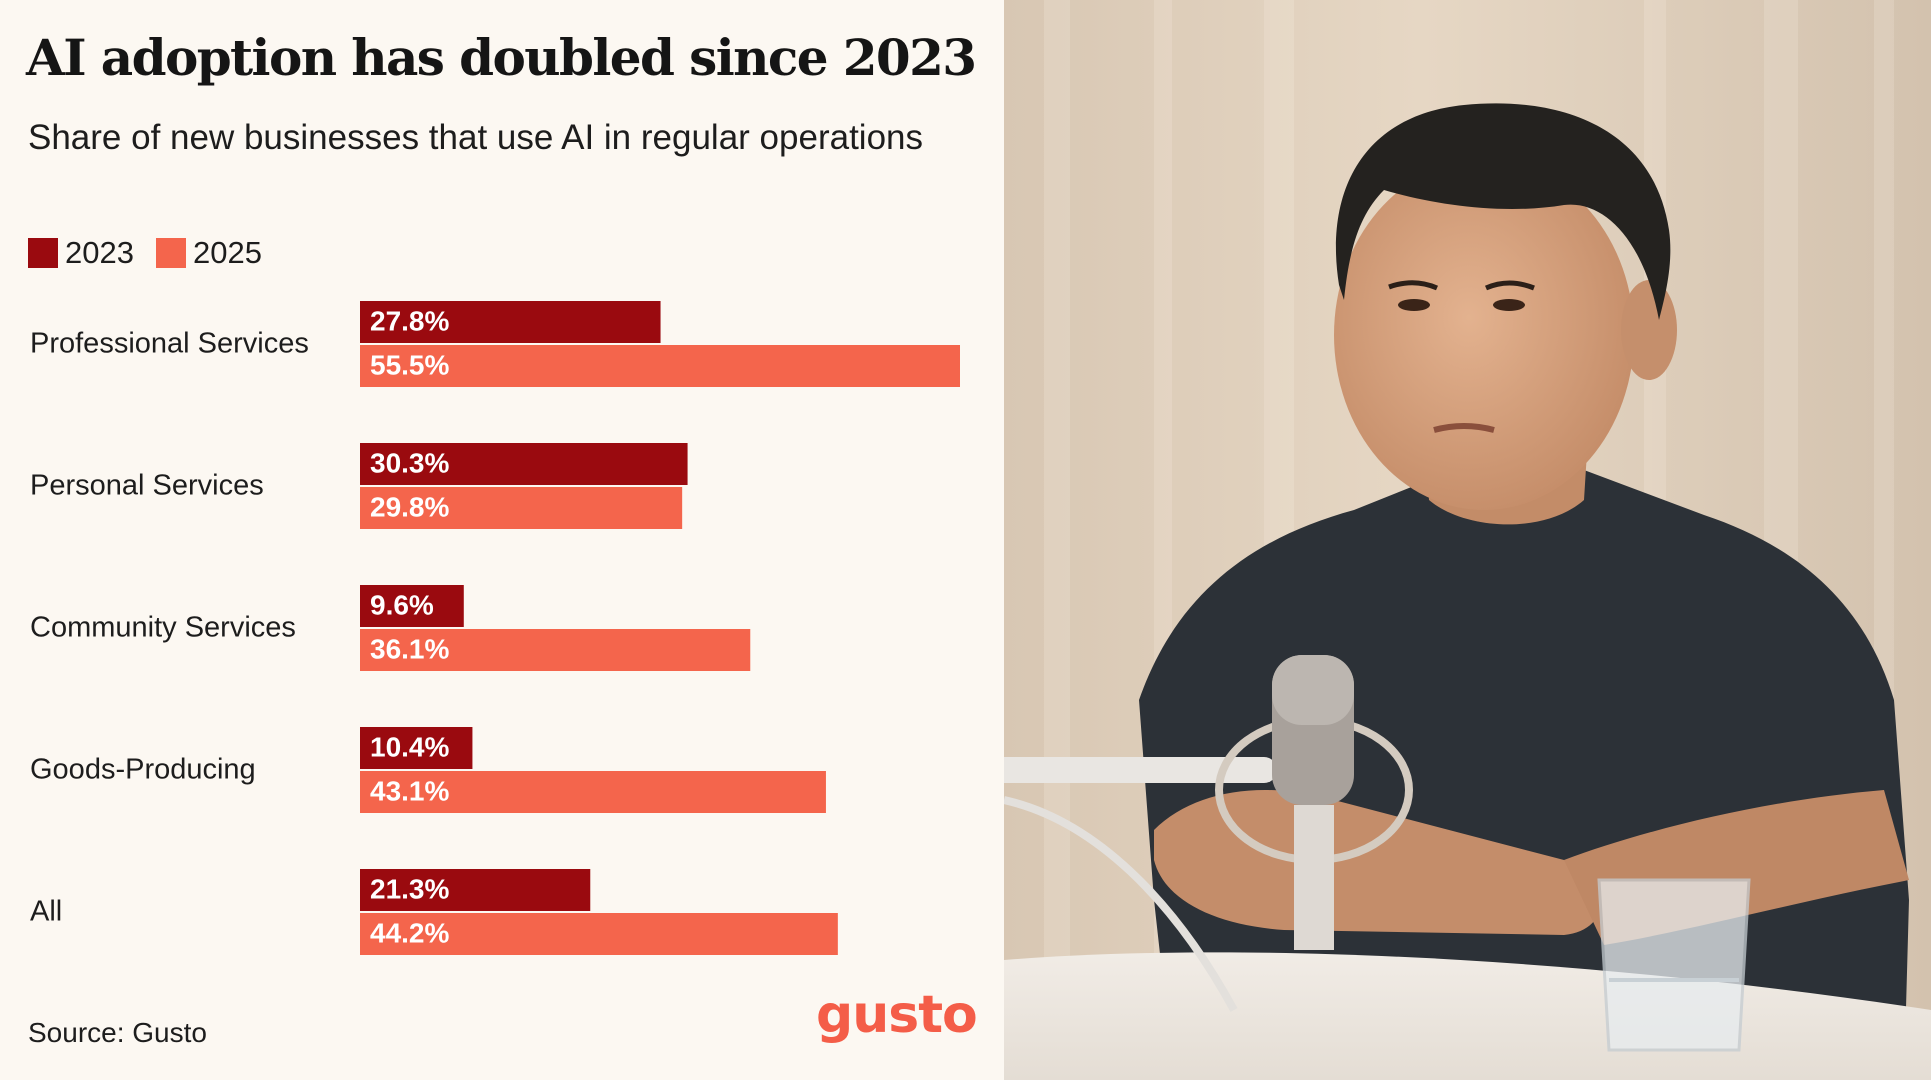 This screenshot has width=1931, height=1080. I want to click on legend-label-2023: 2023, so click(99, 252).